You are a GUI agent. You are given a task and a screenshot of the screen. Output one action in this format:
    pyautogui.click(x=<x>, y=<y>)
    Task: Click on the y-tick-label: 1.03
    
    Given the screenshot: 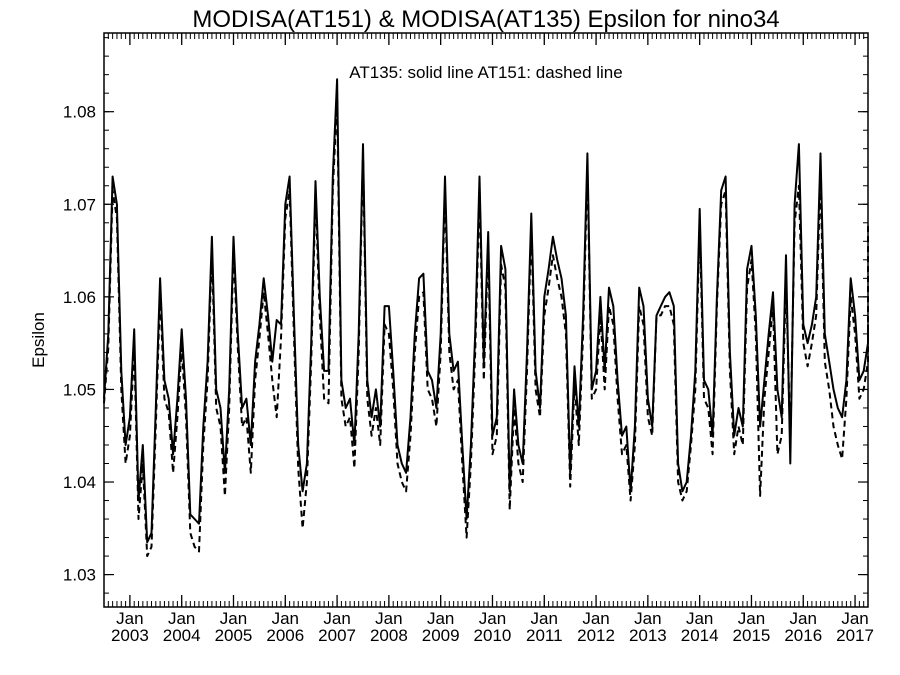 What is the action you would take?
    pyautogui.click(x=79, y=575)
    